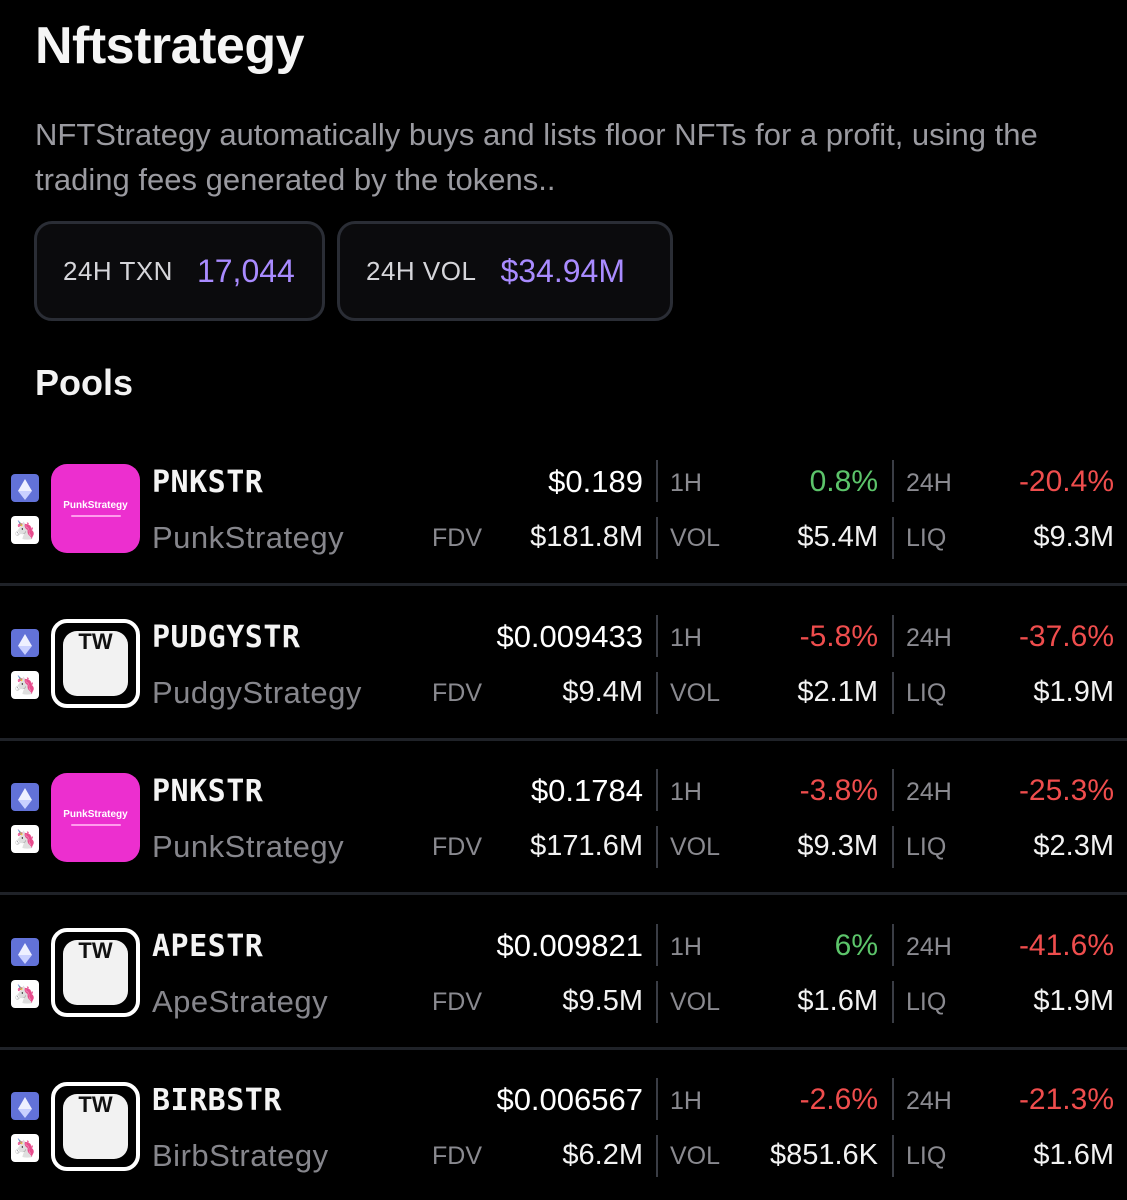  What do you see at coordinates (595, 481) in the screenshot?
I see `pool-price: $0.189` at bounding box center [595, 481].